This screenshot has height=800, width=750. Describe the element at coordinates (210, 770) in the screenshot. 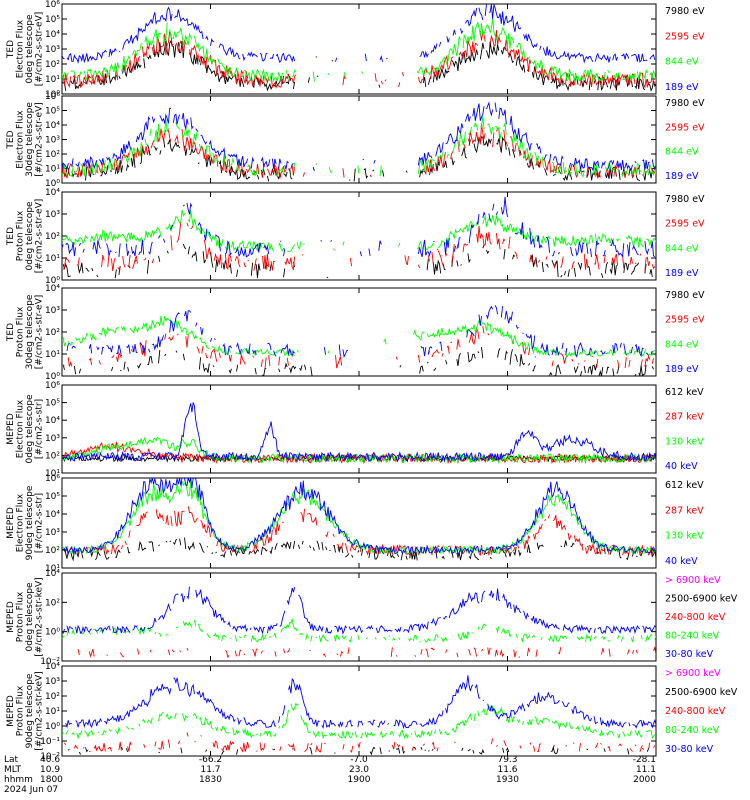

I see `footer-value: 11.7` at that location.